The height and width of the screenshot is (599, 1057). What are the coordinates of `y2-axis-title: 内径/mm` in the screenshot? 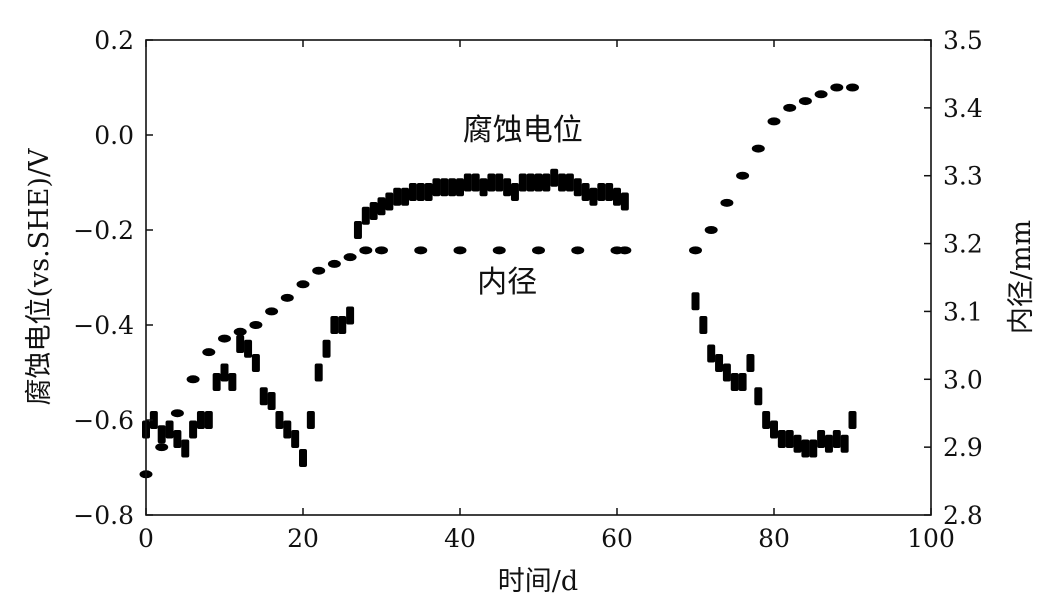 It's located at (1021, 277).